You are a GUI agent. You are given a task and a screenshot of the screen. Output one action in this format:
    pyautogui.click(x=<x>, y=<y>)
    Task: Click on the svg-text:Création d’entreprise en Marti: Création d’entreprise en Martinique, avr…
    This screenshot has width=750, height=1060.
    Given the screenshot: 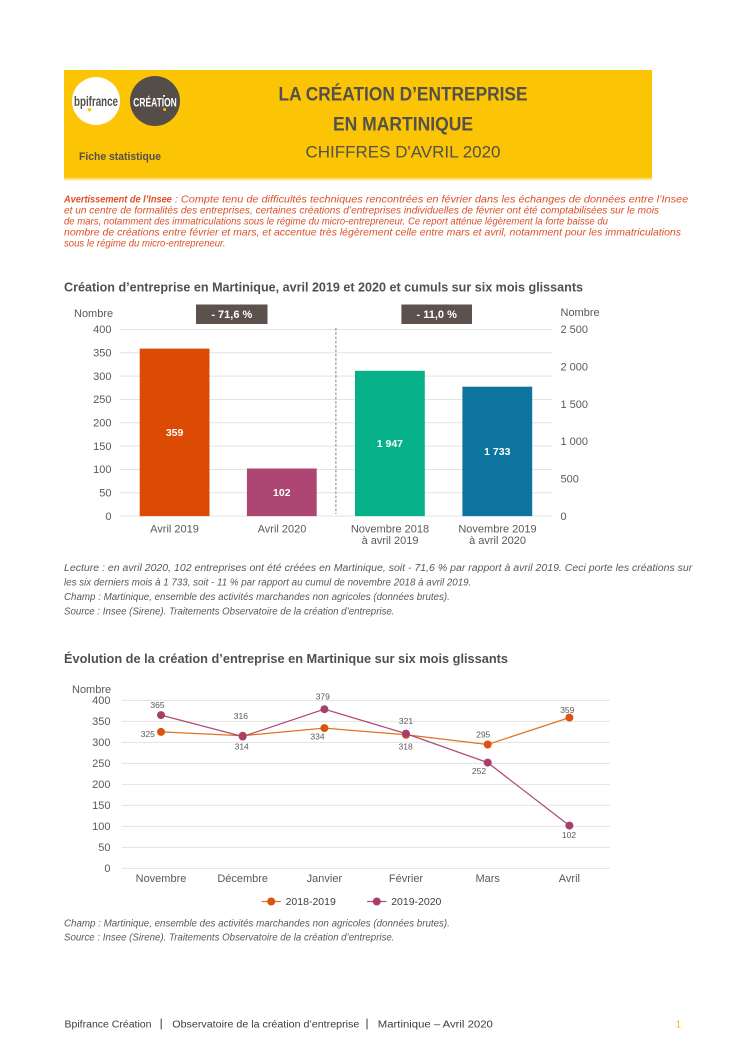 What is the action you would take?
    pyautogui.click(x=323, y=288)
    